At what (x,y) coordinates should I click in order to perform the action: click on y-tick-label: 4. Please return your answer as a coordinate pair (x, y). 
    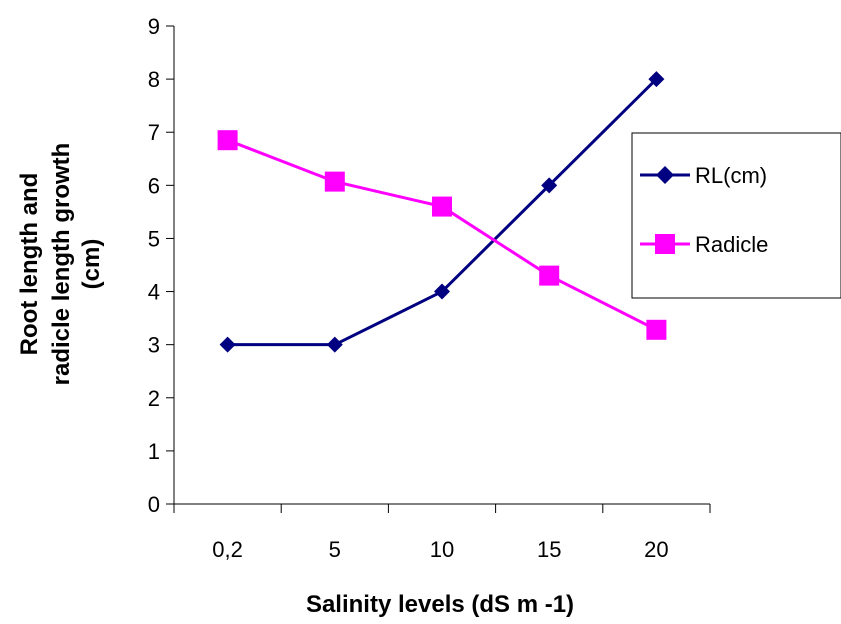
    Looking at the image, I should click on (154, 292).